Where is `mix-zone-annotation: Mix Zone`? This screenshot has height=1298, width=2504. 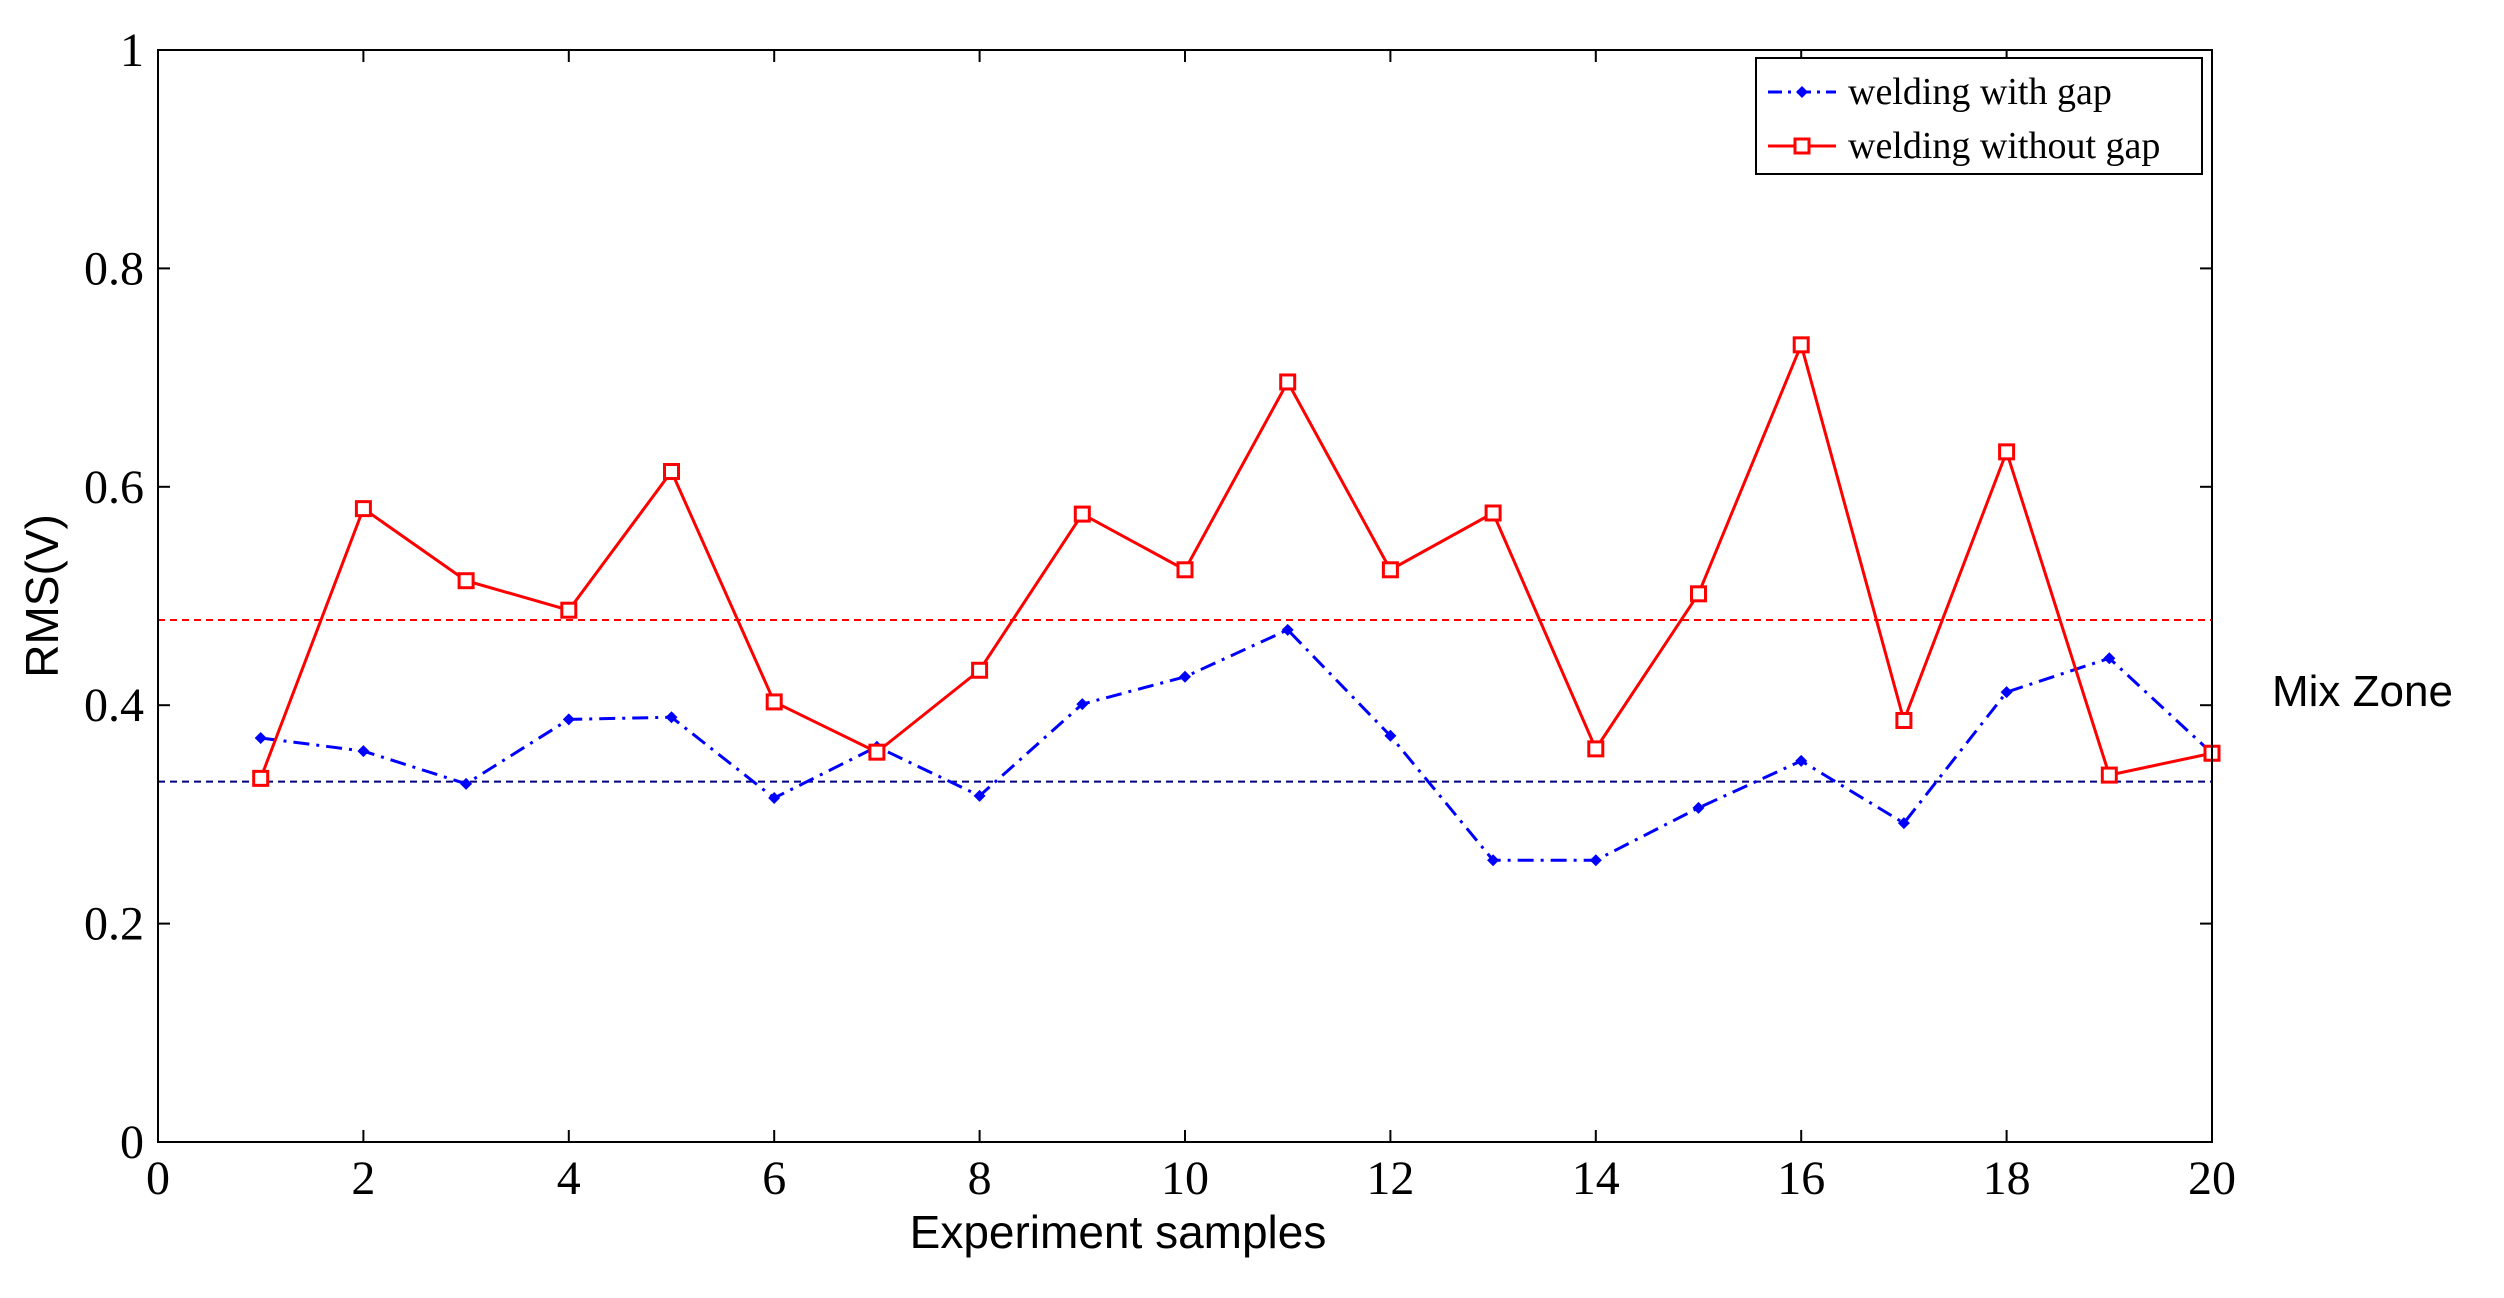
mix-zone-annotation: Mix Zone is located at coordinates (2362, 691).